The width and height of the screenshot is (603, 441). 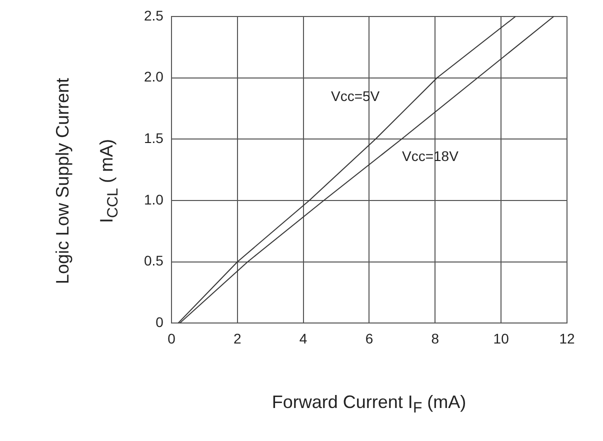 What do you see at coordinates (369, 338) in the screenshot?
I see `x-tick-label: 6` at bounding box center [369, 338].